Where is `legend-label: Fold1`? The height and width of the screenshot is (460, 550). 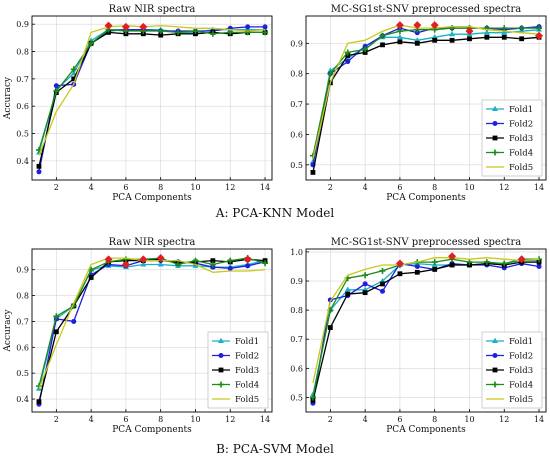 legend-label: Fold1 is located at coordinates (521, 110).